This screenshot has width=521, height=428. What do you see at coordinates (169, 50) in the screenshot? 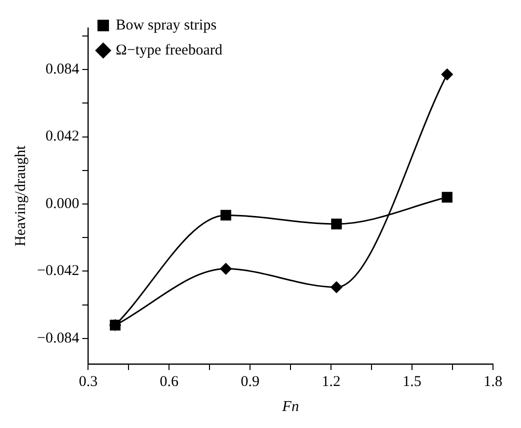
I see `legend-label: Ω−type freeboard` at bounding box center [169, 50].